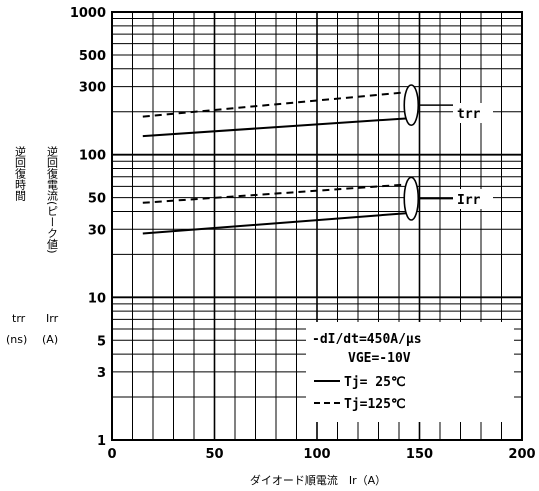 This screenshot has height=491, width=539. Describe the element at coordinates (97, 199) in the screenshot. I see `y-tick-label: 50` at that location.